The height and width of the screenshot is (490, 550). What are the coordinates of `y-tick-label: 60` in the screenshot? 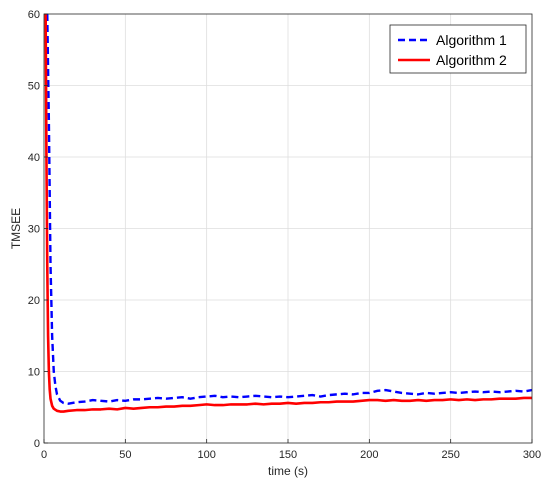 It's located at (34, 15).